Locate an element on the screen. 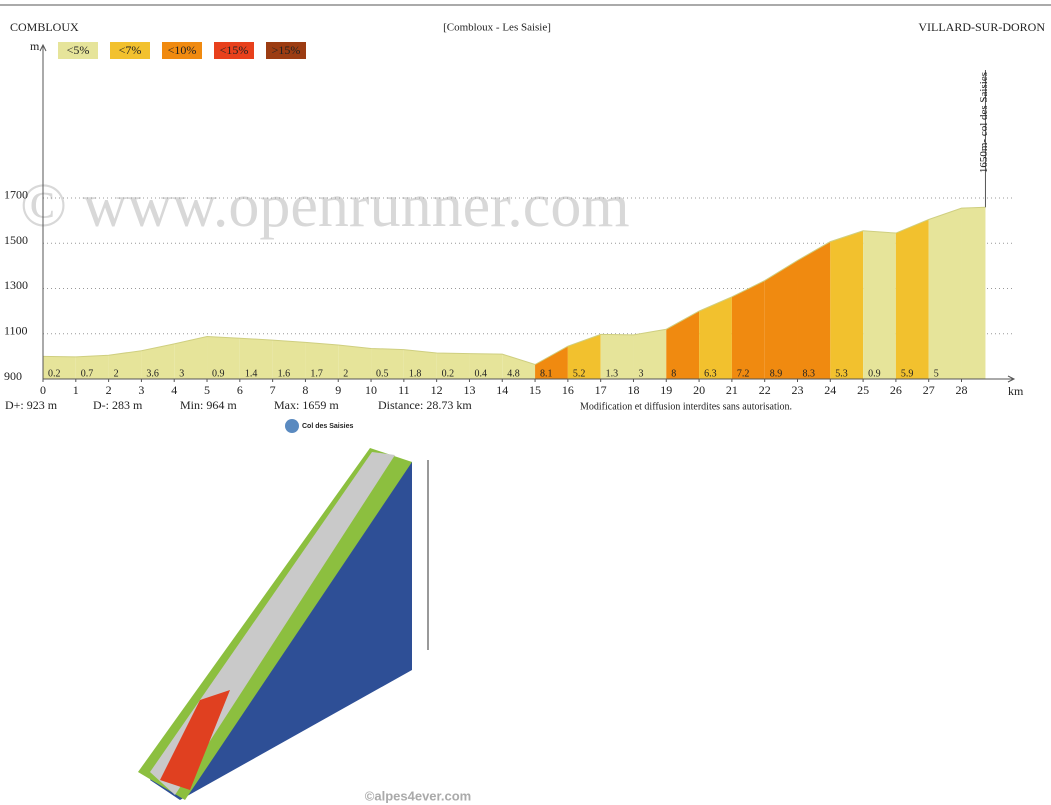 The image size is (1051, 805). gradient-label: 8 is located at coordinates (673, 373).